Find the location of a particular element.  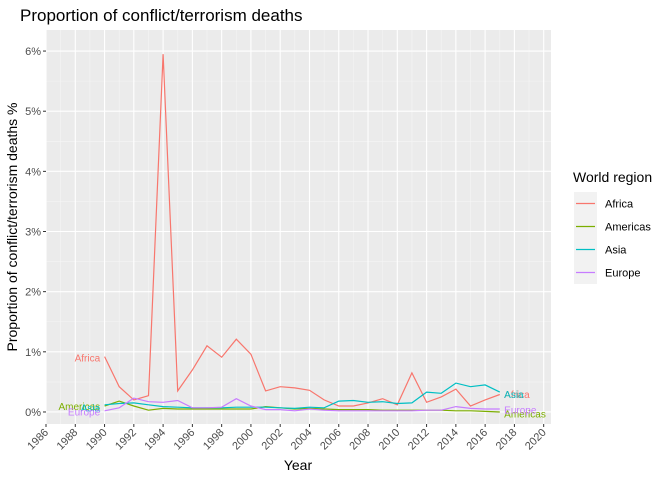

x-tick-label: 1994 is located at coordinates (155, 440).